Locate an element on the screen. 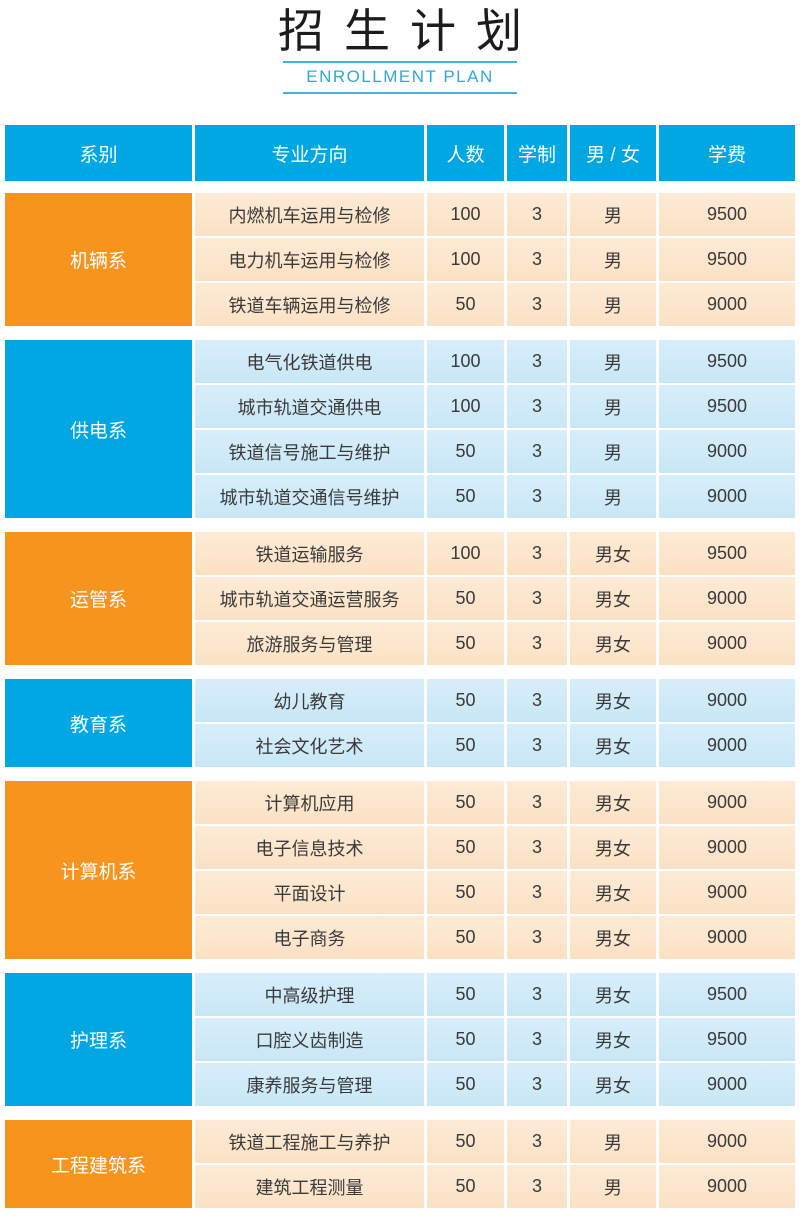 Image resolution: width=800 pixels, height=1216 pixels. header-cell-gender: 男 / 女 is located at coordinates (613, 153).